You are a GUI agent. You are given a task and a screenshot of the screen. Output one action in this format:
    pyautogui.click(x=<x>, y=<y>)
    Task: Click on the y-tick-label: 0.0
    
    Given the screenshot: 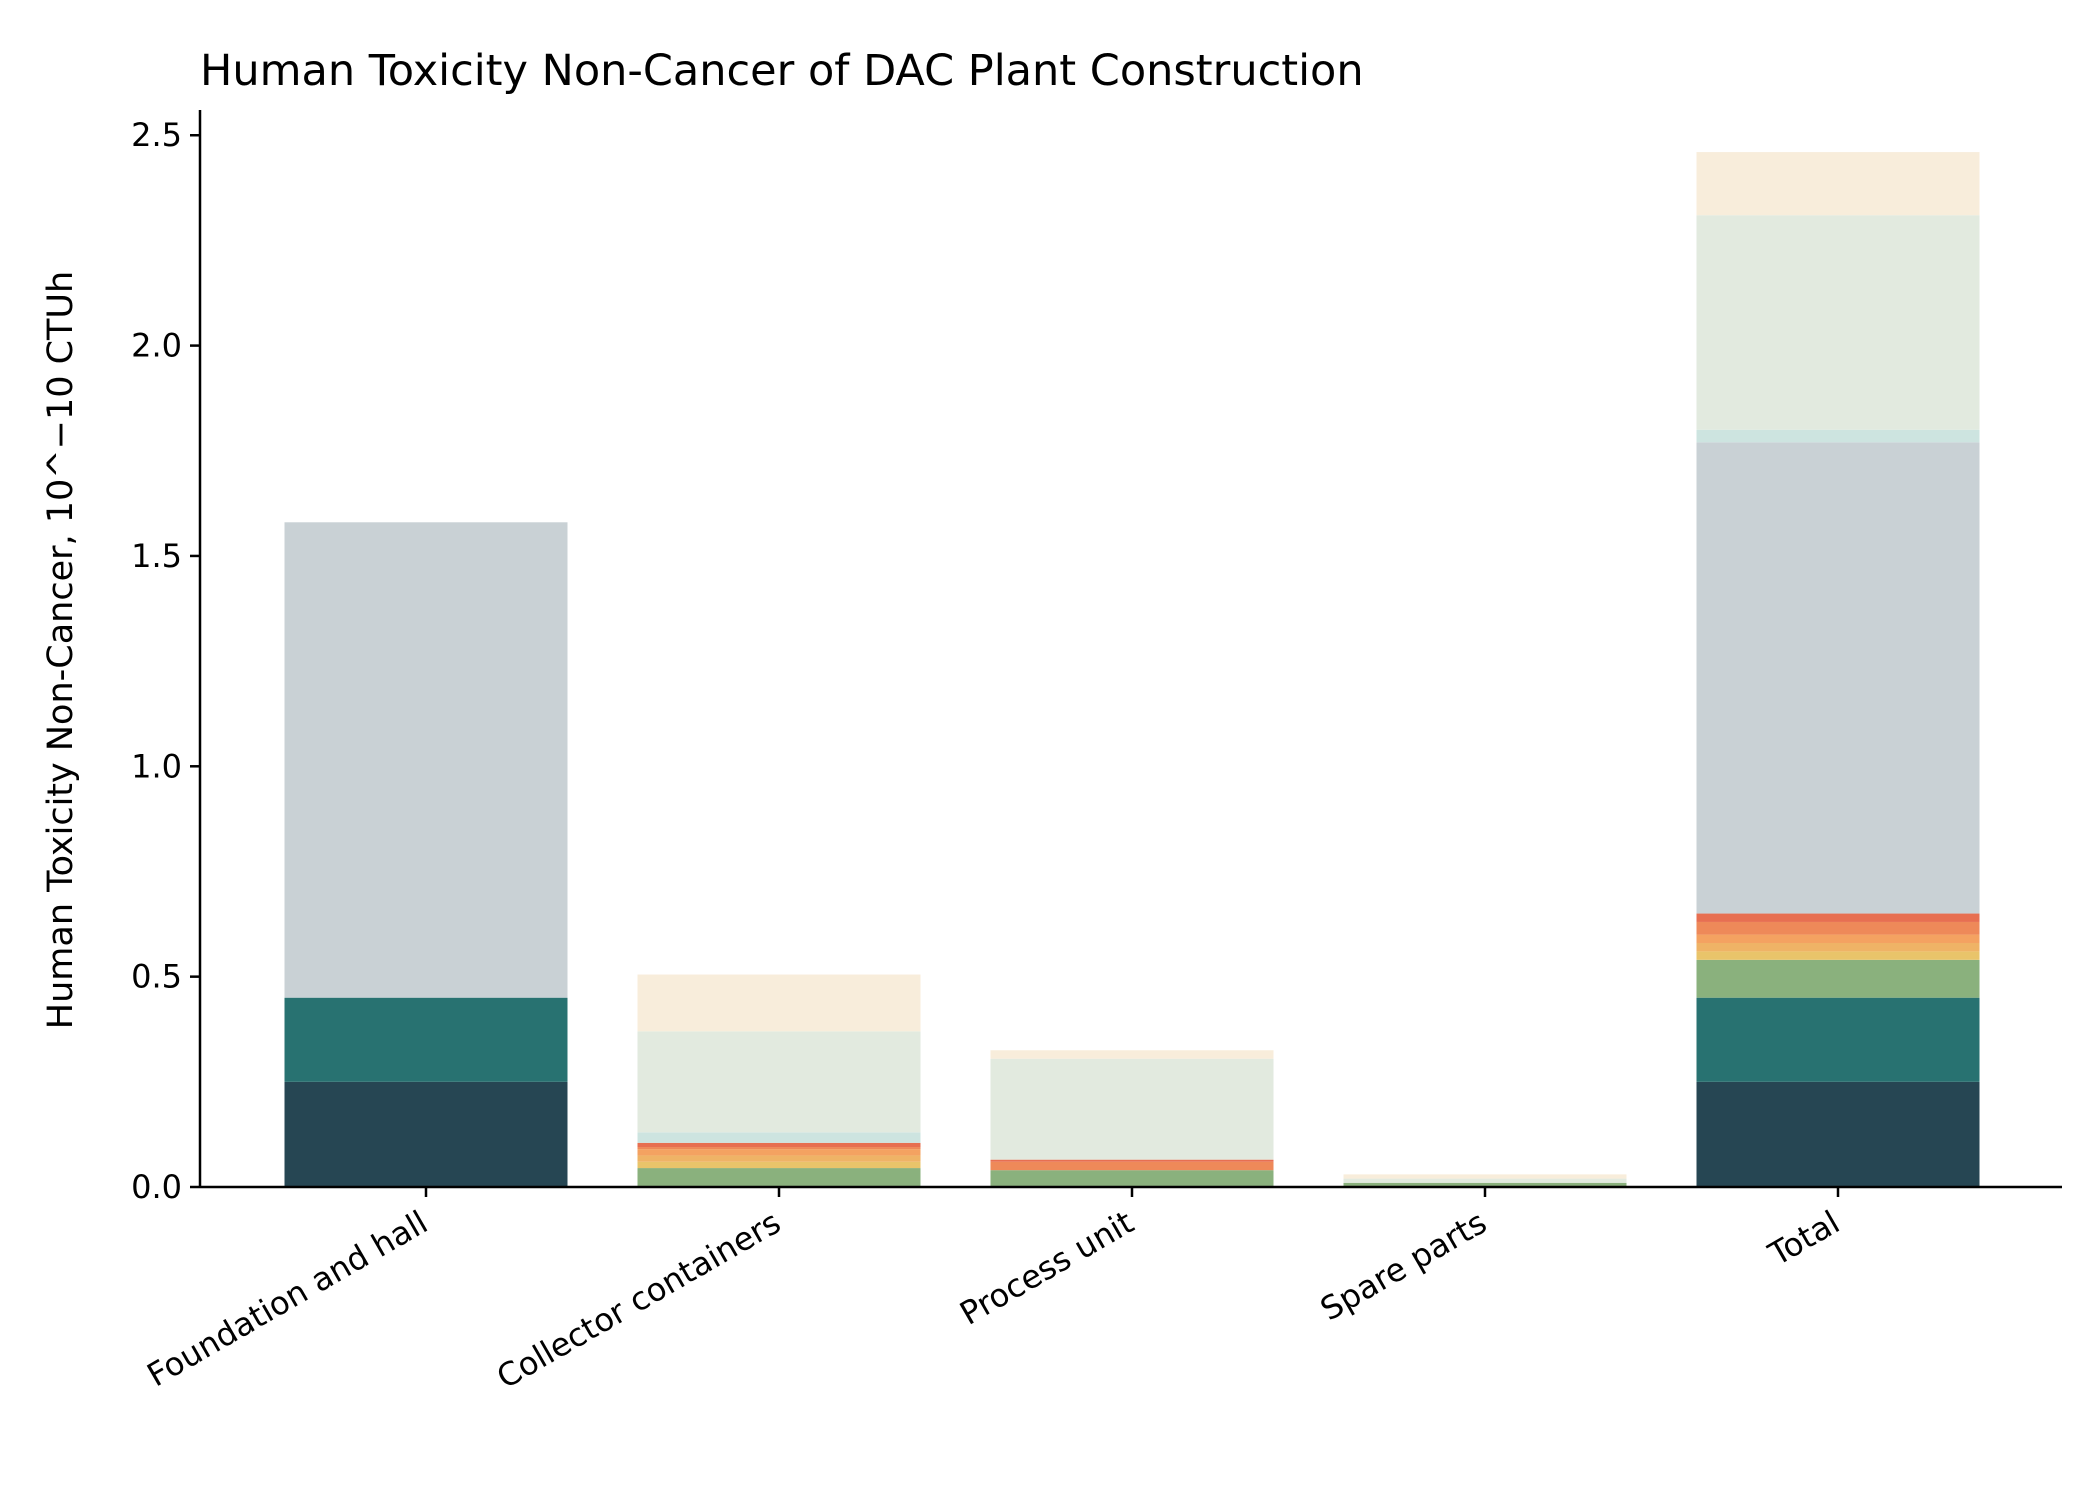 What is the action you would take?
    pyautogui.click(x=156, y=1187)
    